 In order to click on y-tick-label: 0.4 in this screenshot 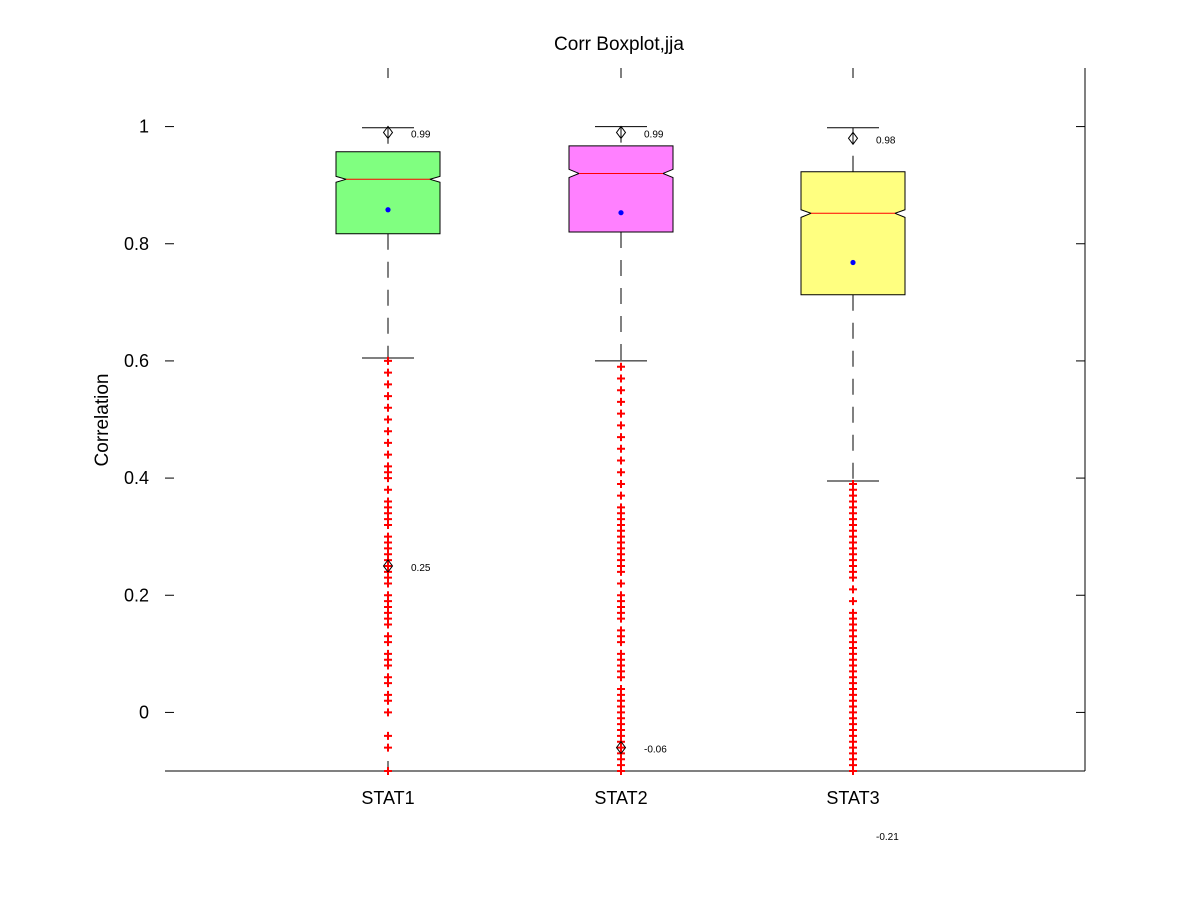, I will do `click(136, 478)`.